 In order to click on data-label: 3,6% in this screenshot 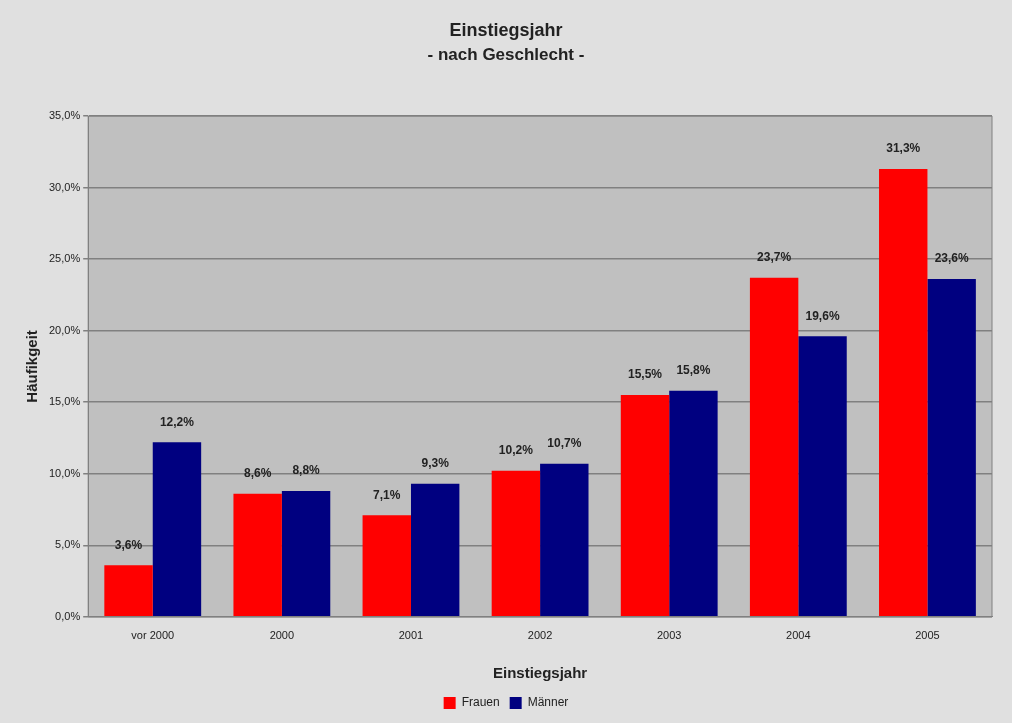, I will do `click(128, 544)`.